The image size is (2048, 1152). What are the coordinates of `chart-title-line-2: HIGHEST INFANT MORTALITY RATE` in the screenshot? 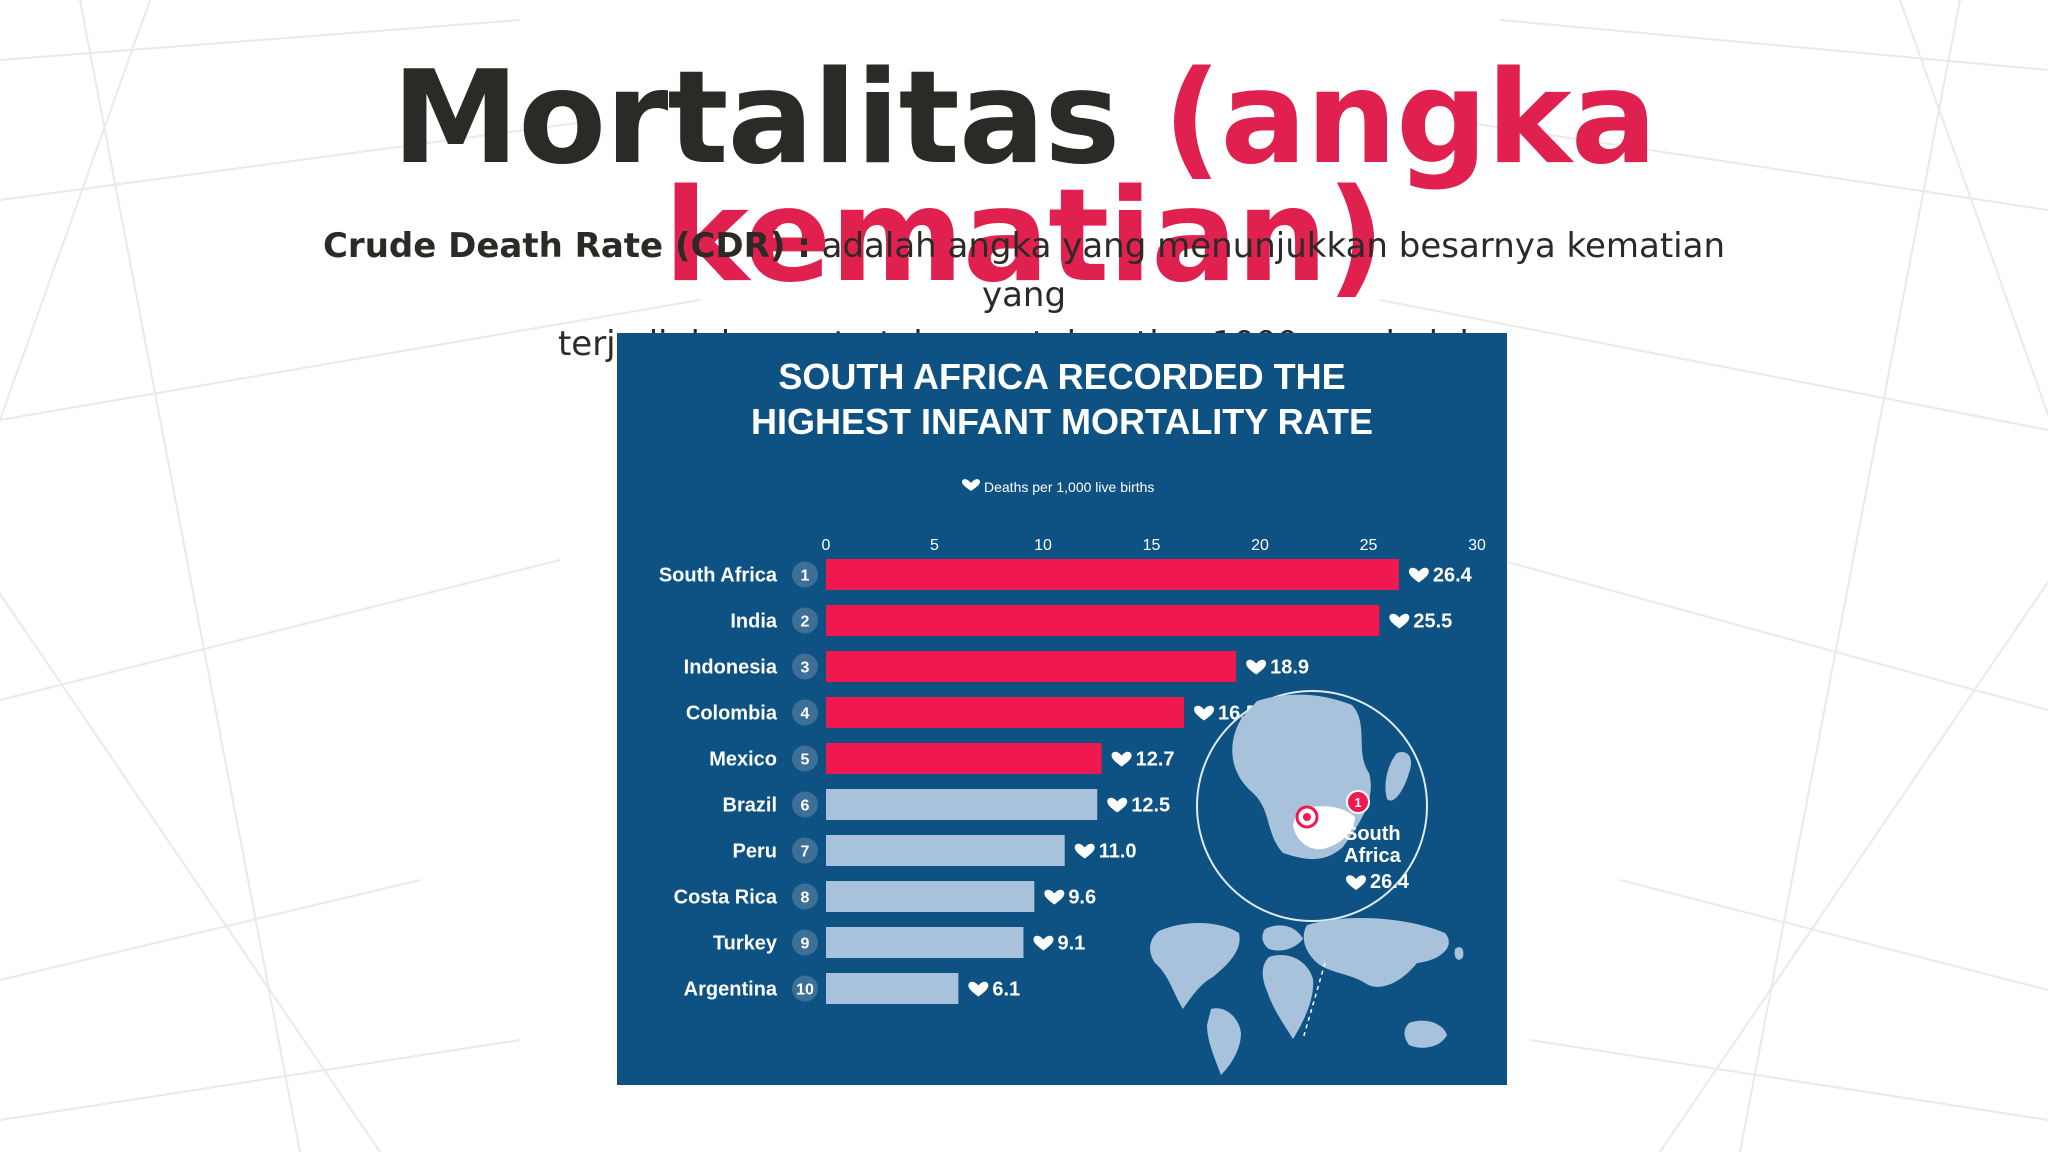 It's located at (1062, 421).